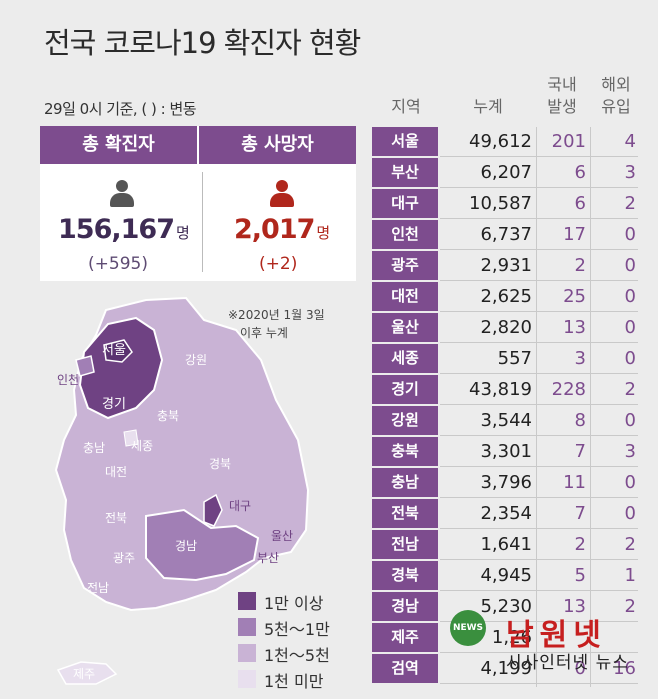  Describe the element at coordinates (213, 510) in the screenshot. I see `map-daegu` at that location.